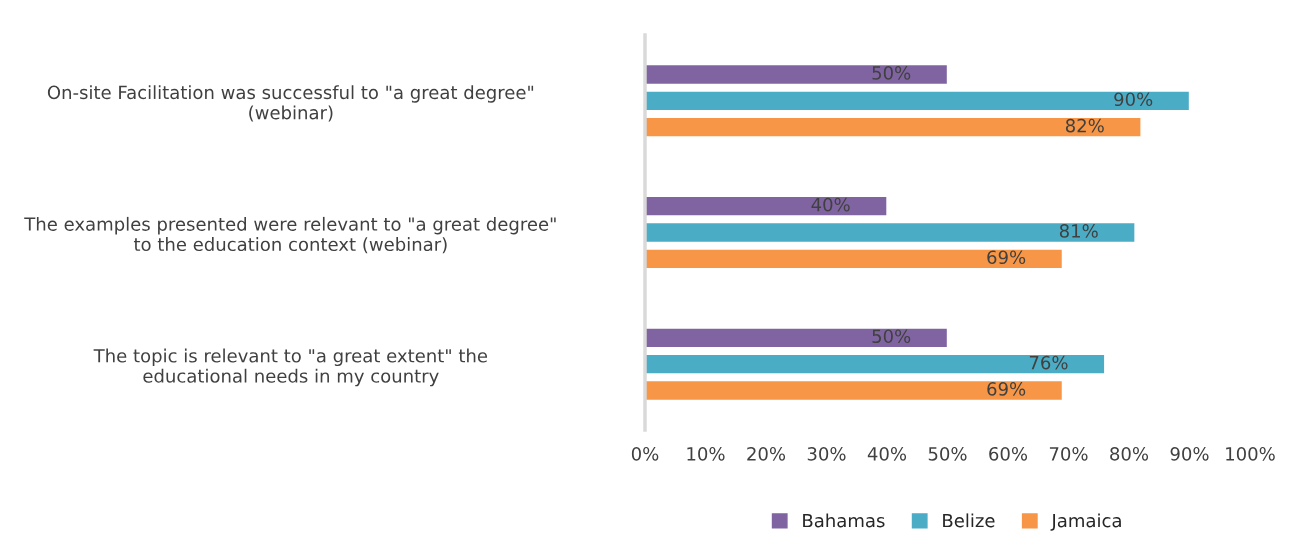 The width and height of the screenshot is (1313, 550). I want to click on x-tick-label: 90%, so click(1189, 453).